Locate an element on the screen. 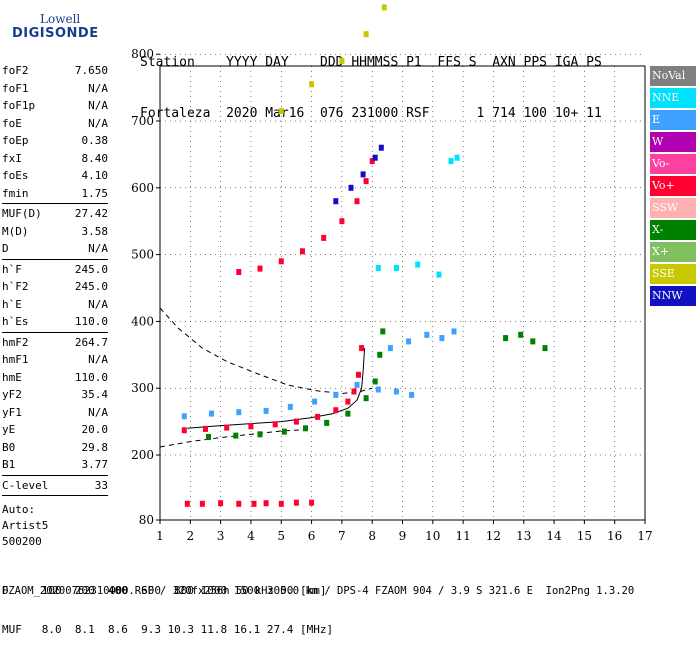 This screenshot has height=649, width=700. param-name: yE is located at coordinates (9, 429).